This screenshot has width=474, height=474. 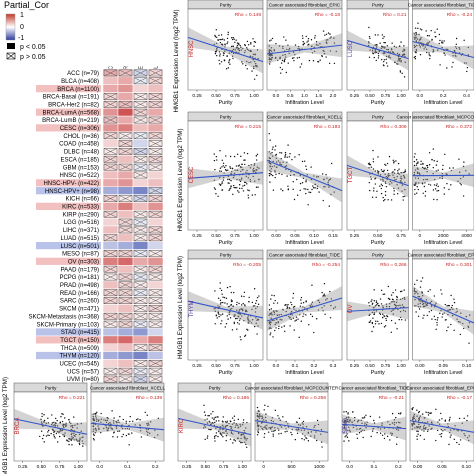 I want to click on row-label: SKCM (n=471), so click(x=79, y=310).